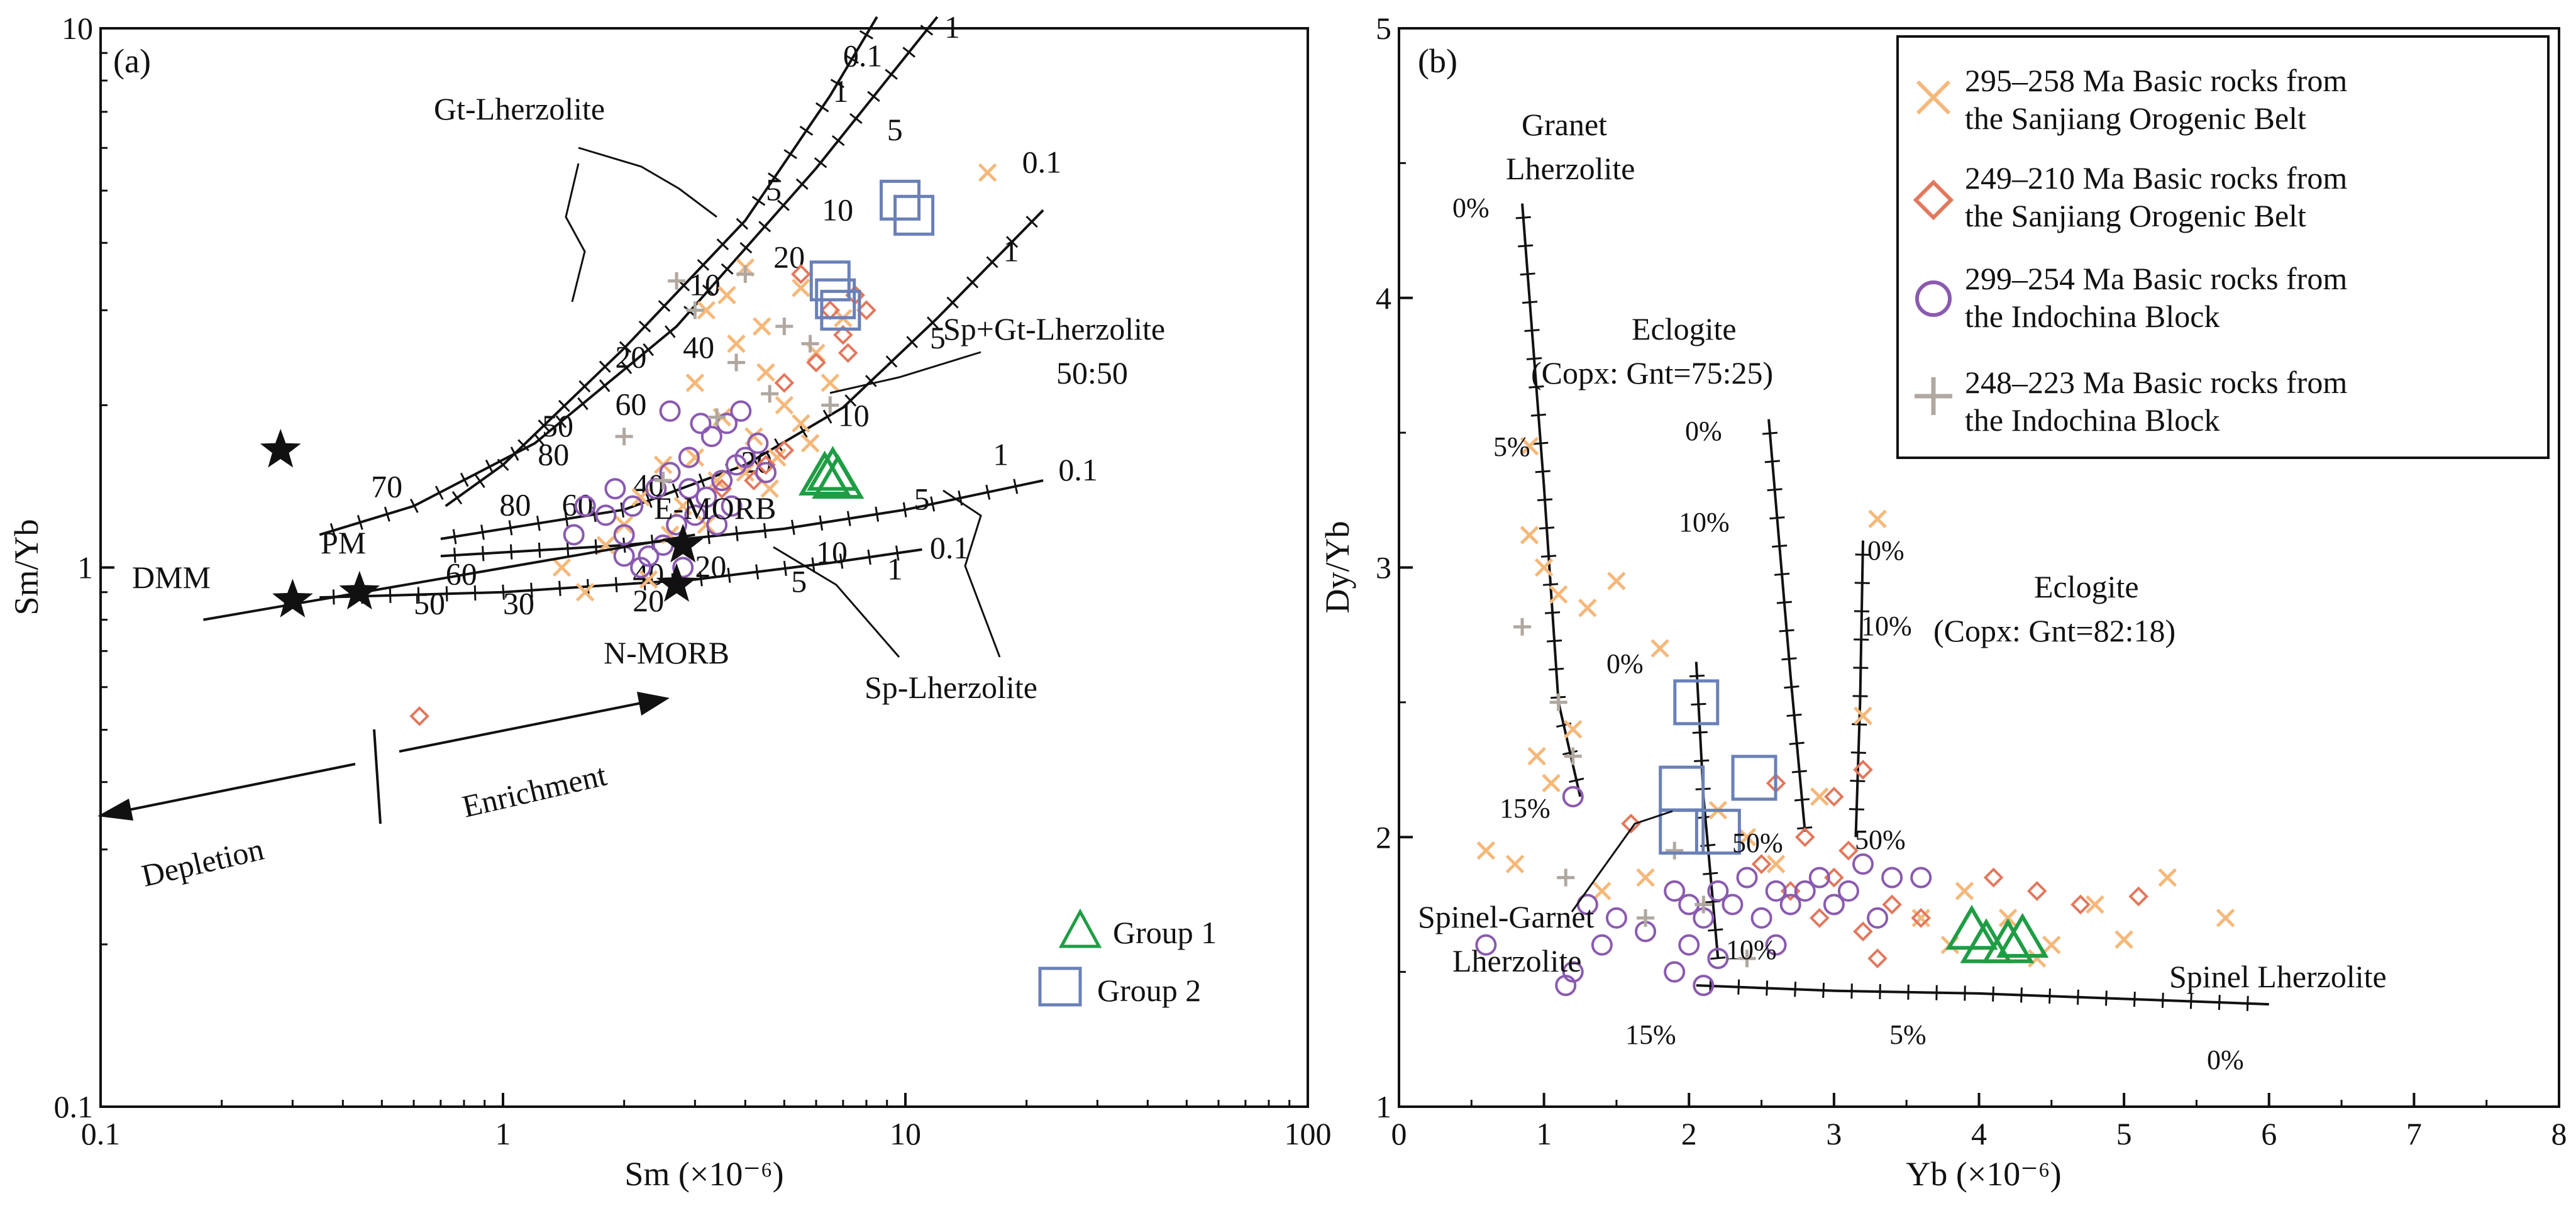 The width and height of the screenshot is (2576, 1218). What do you see at coordinates (1703, 431) in the screenshot?
I see `pct-ecl1-0: 0%` at bounding box center [1703, 431].